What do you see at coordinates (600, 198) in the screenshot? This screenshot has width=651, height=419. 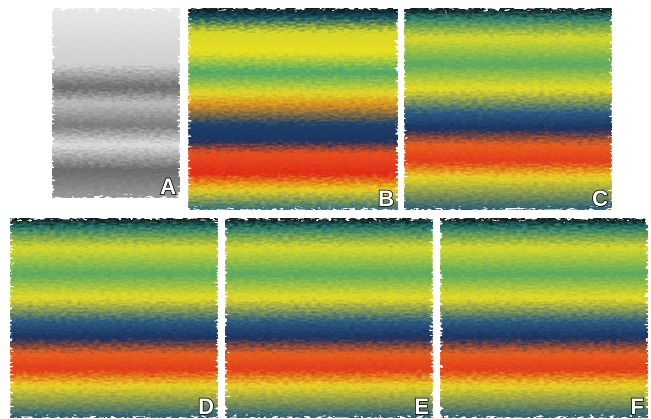 I see `panel-label: C` at bounding box center [600, 198].